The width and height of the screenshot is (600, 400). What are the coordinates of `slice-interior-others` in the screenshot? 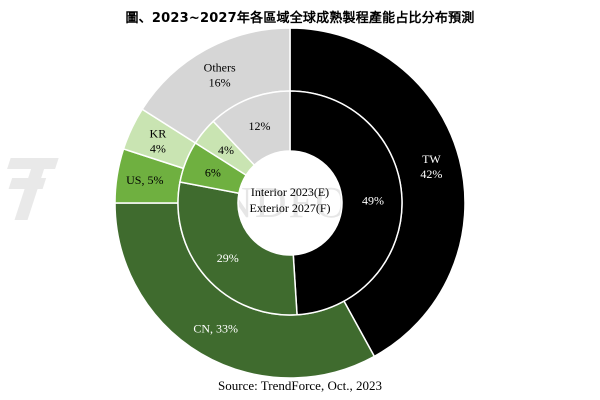 It's located at (251, 128).